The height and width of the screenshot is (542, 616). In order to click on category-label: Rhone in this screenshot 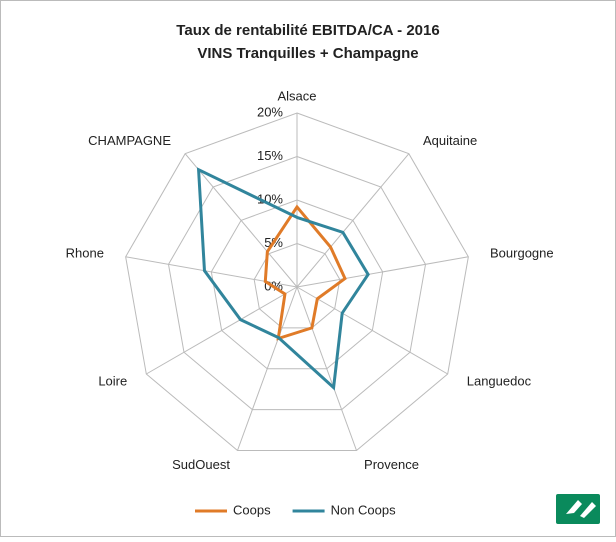, I will do `click(85, 252)`.